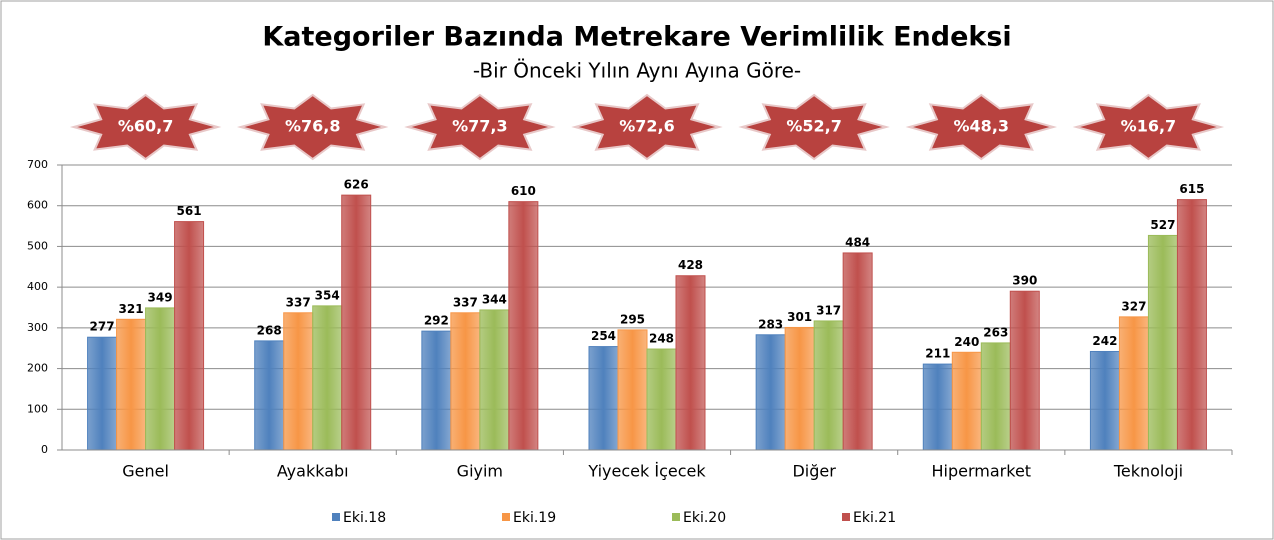  I want to click on data-label: 354, so click(327, 295).